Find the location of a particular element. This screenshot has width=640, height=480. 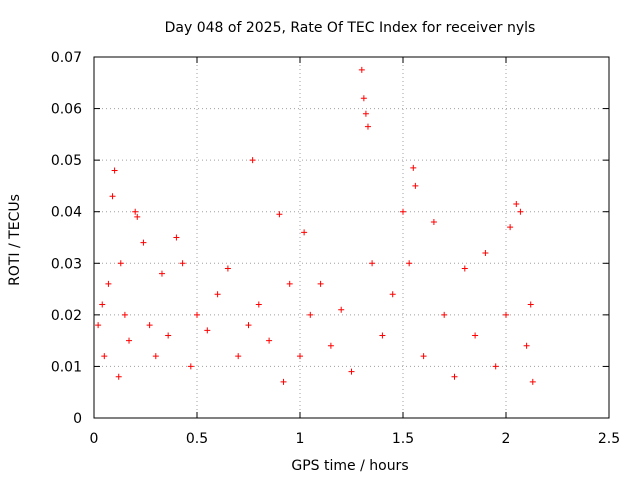

x-tick-label: 1 is located at coordinates (300, 439).